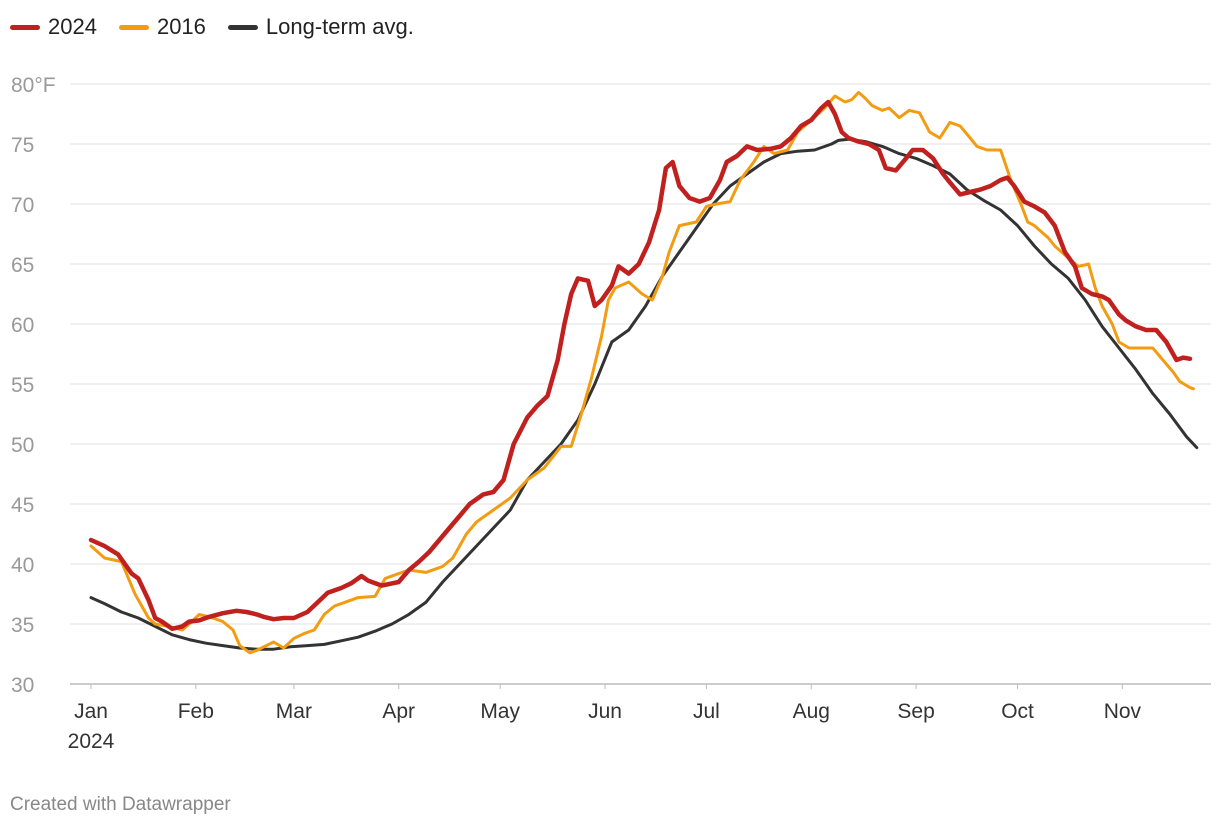 The image size is (1220, 830). What do you see at coordinates (223, 27) in the screenshot?
I see `chart-legend: 2024 2016 Long-term avg.` at bounding box center [223, 27].